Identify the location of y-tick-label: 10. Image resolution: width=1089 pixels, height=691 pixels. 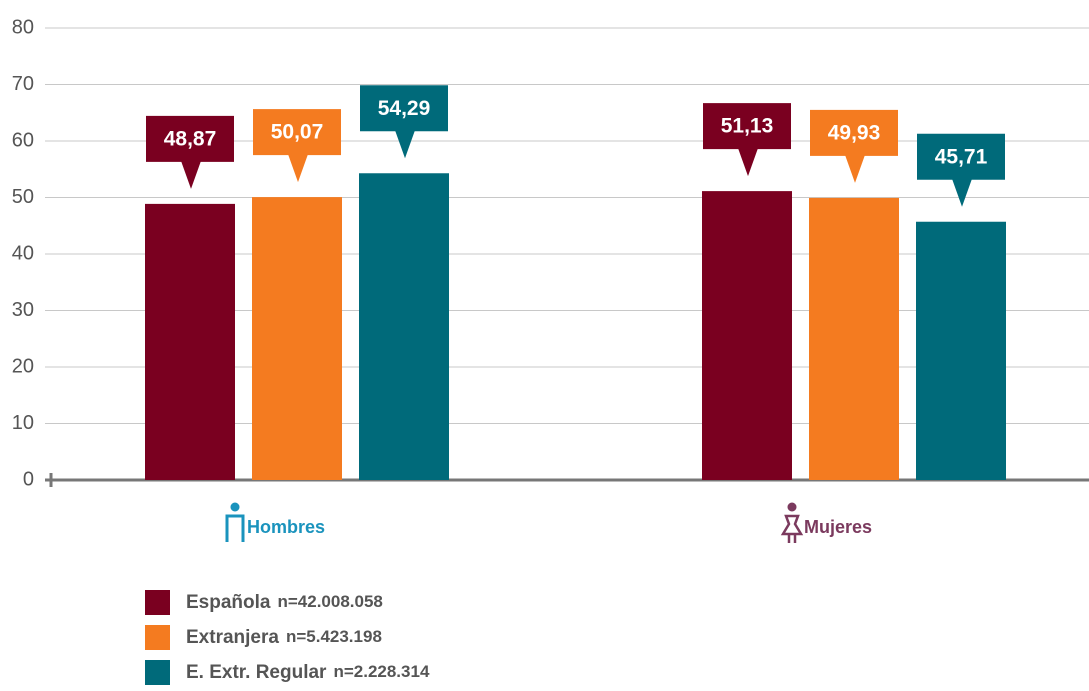
(23, 423).